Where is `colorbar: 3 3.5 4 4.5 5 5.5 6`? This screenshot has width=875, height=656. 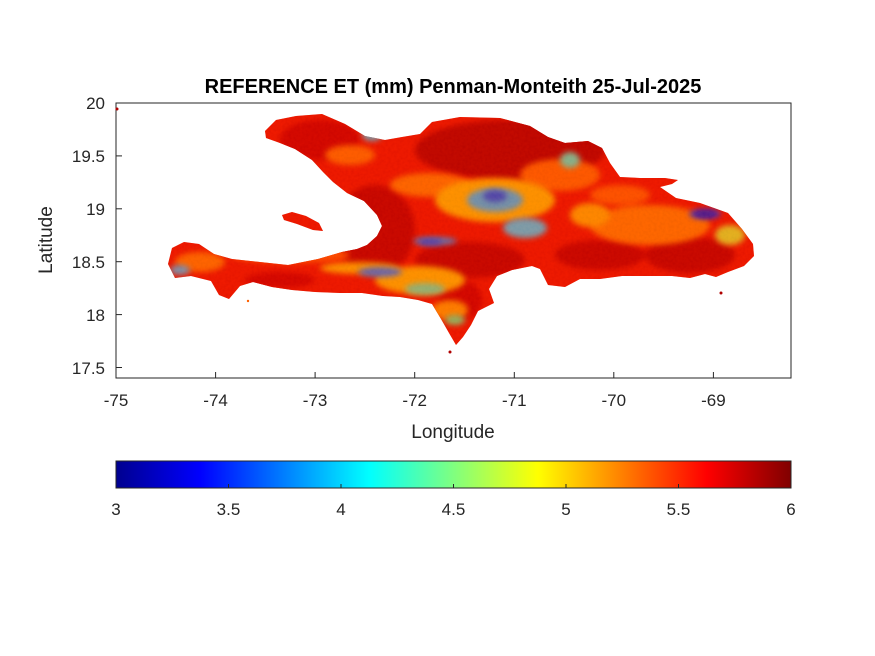 colorbar: 3 3.5 4 4.5 5 5.5 6 is located at coordinates (453, 489).